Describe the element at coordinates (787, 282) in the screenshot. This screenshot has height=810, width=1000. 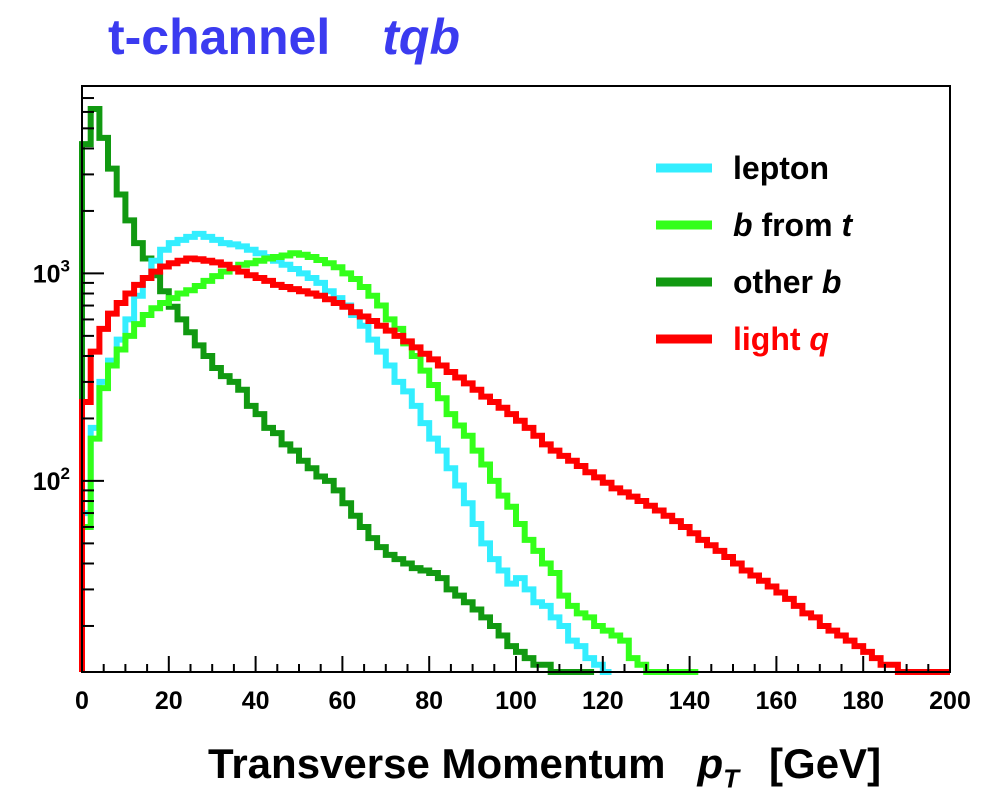
I see `legend-label-other-b: other b` at that location.